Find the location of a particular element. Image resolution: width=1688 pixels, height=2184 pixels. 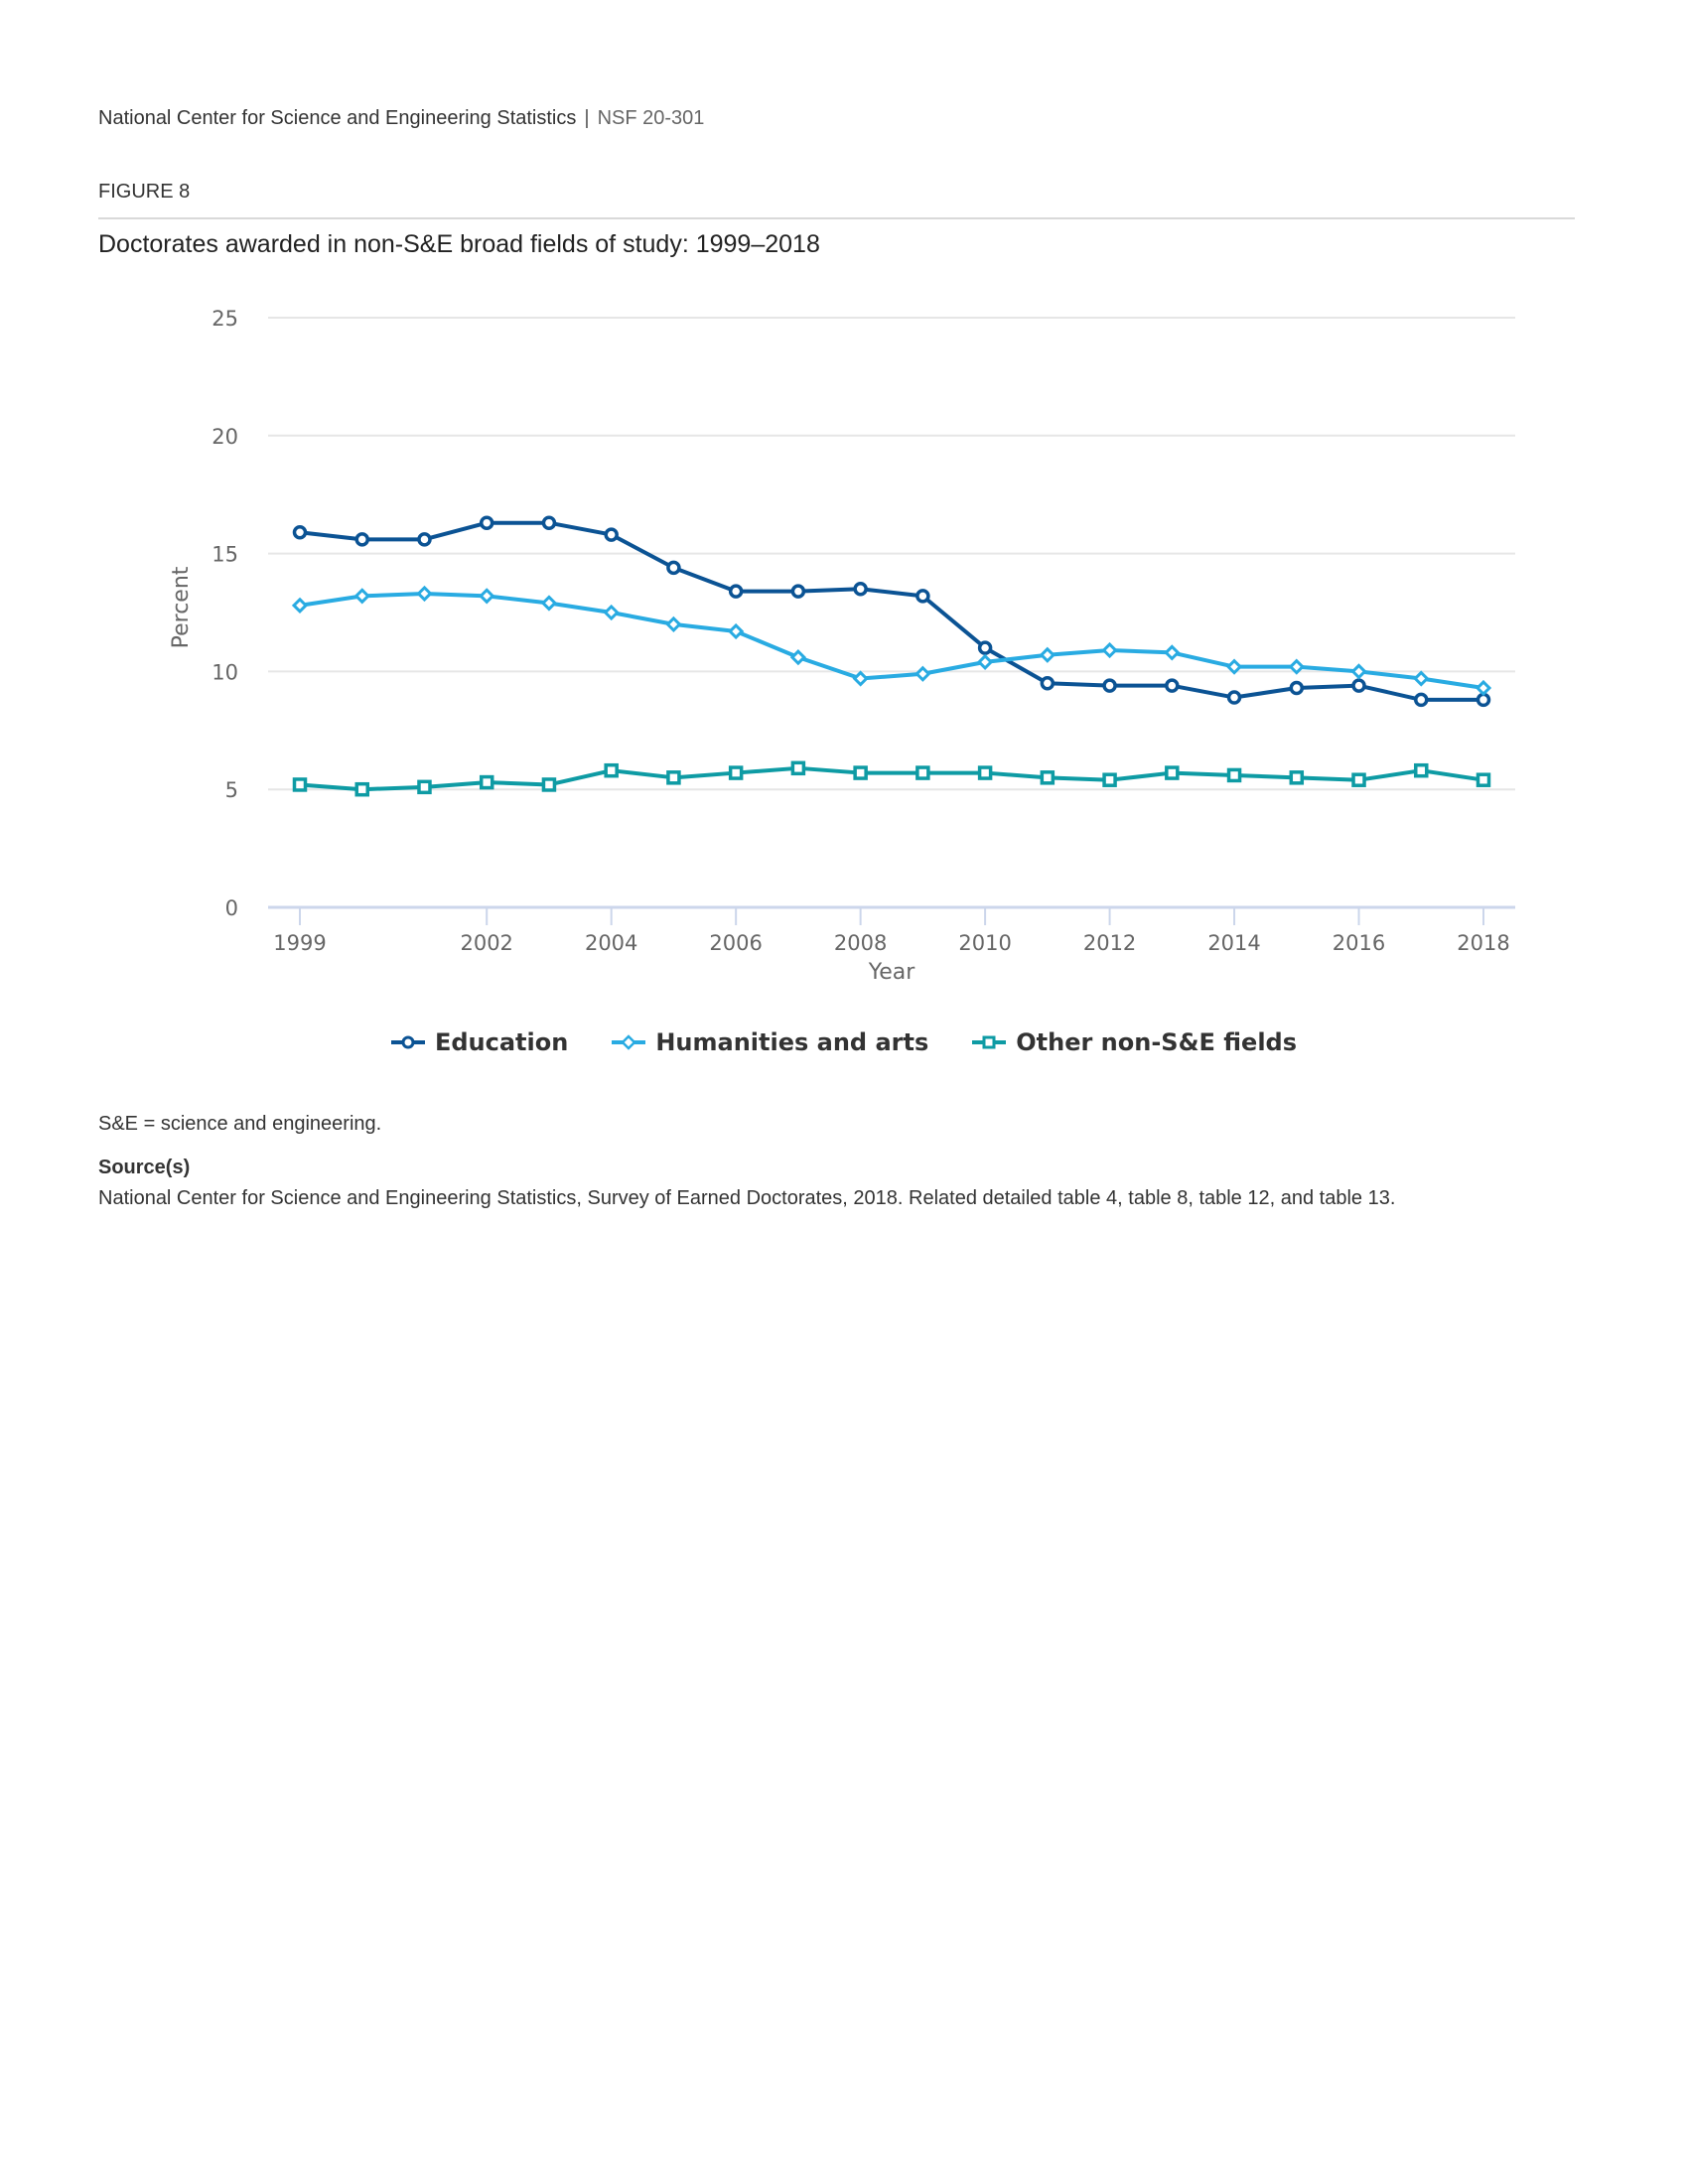

legend-label: Other non-S&E fields is located at coordinates (1157, 1042).